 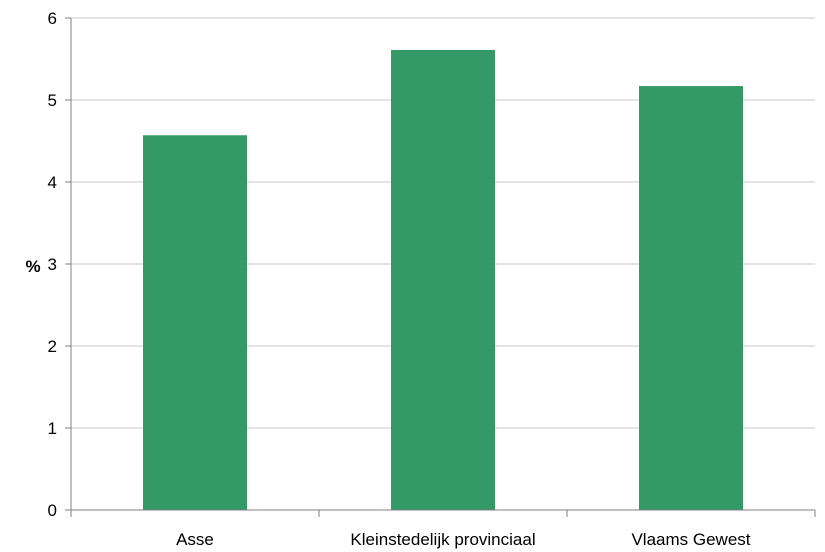 I want to click on y-tick-label: 6, so click(x=52, y=18).